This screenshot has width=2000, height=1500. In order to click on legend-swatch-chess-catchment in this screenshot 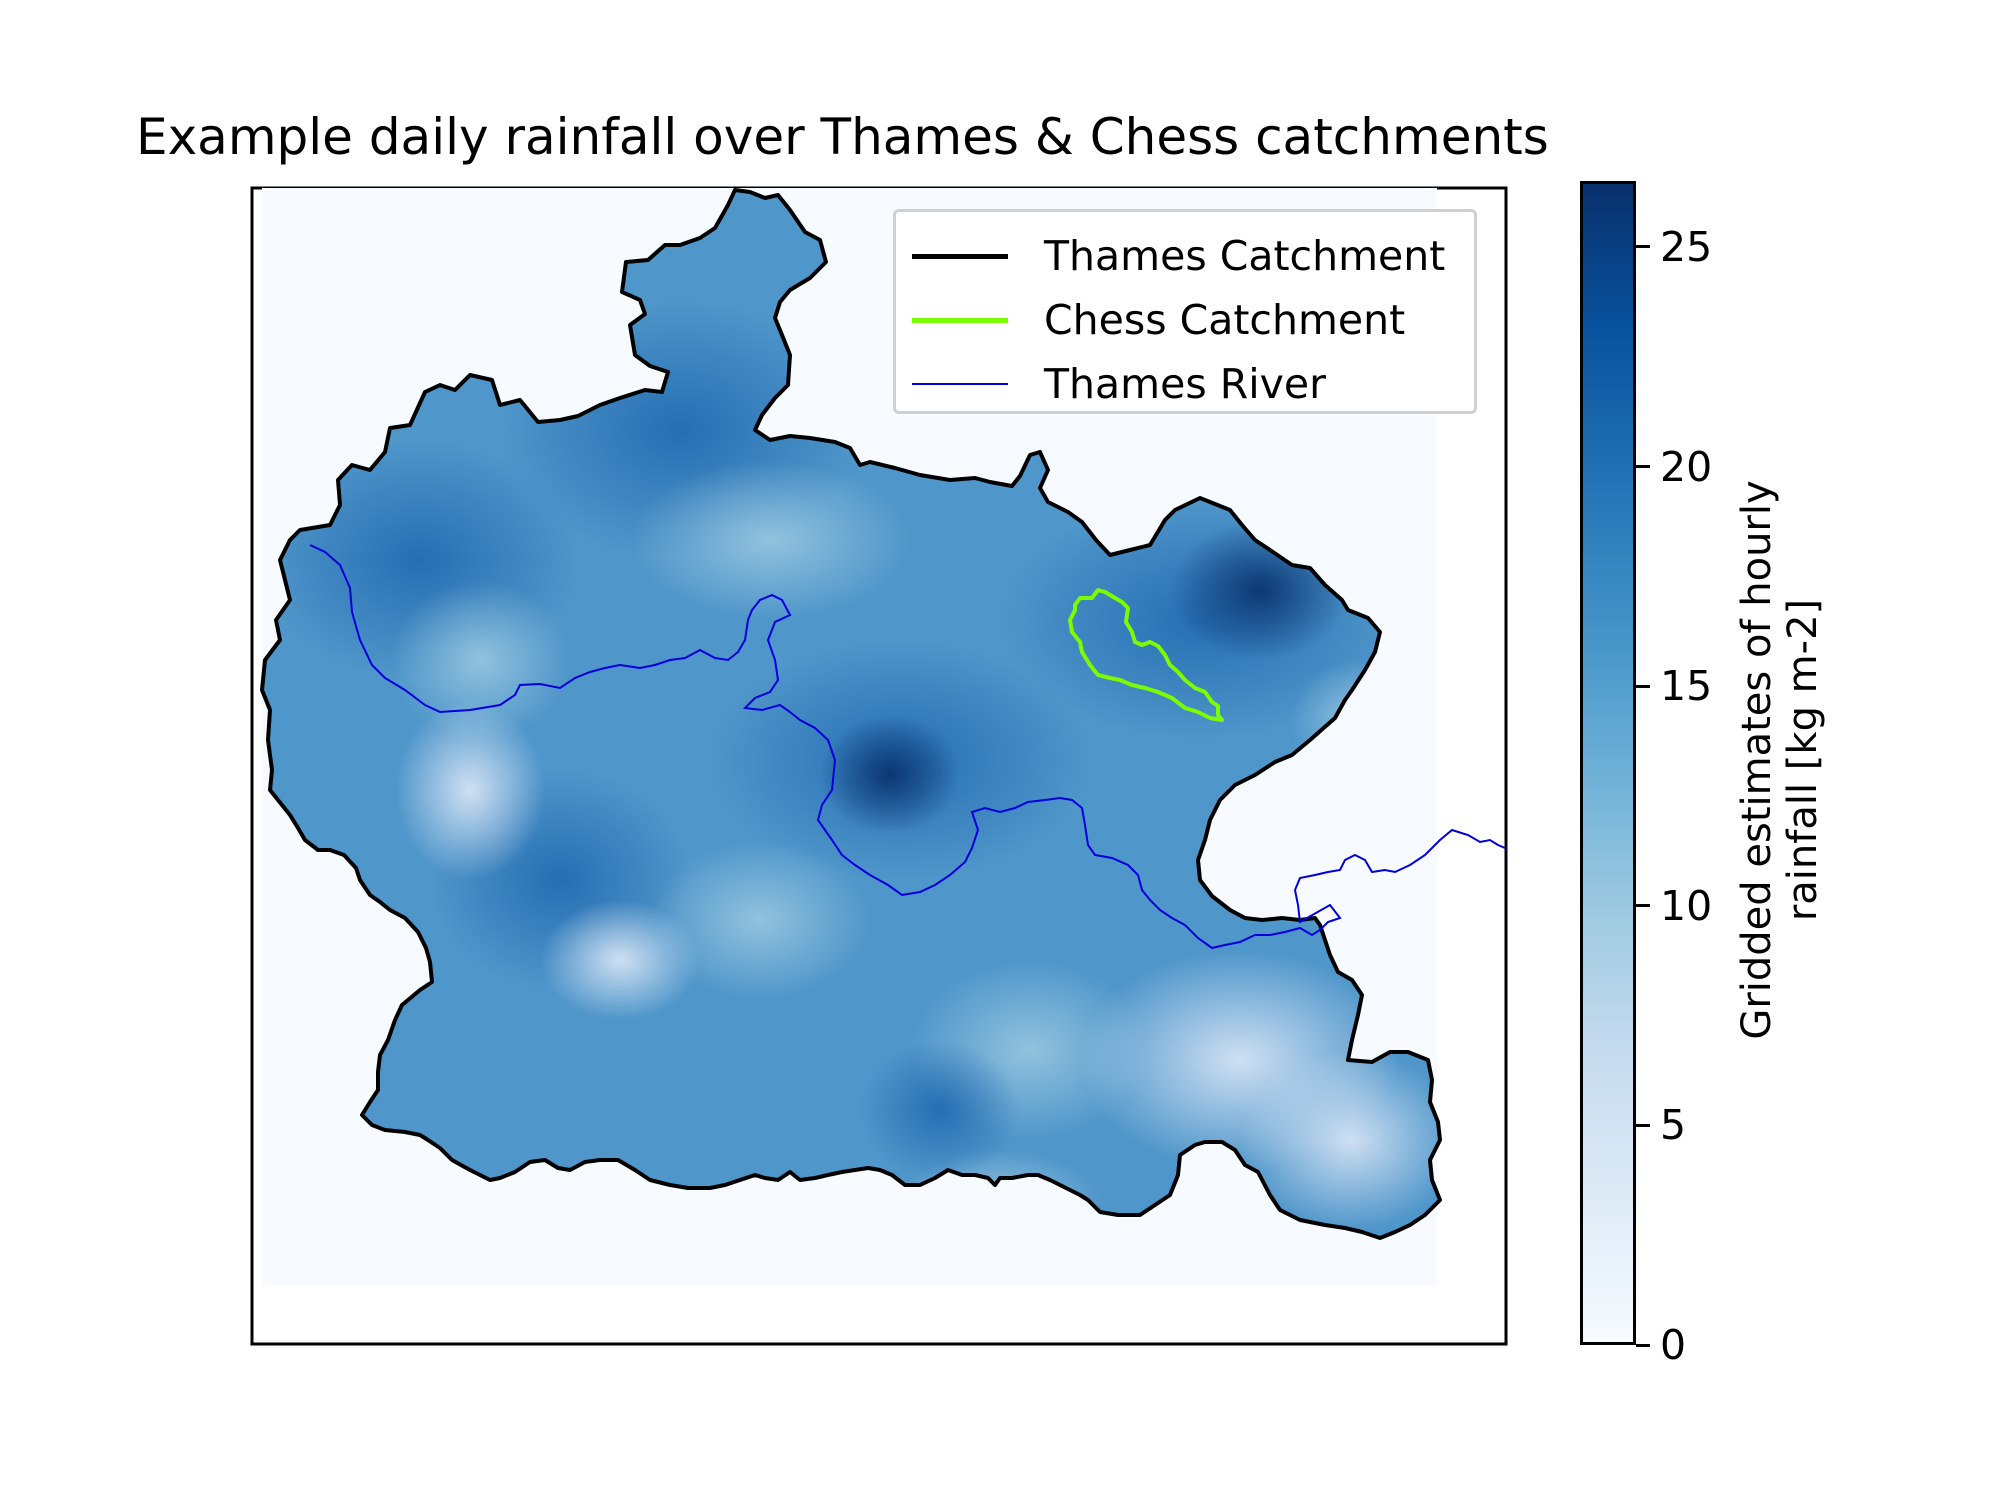, I will do `click(960, 320)`.